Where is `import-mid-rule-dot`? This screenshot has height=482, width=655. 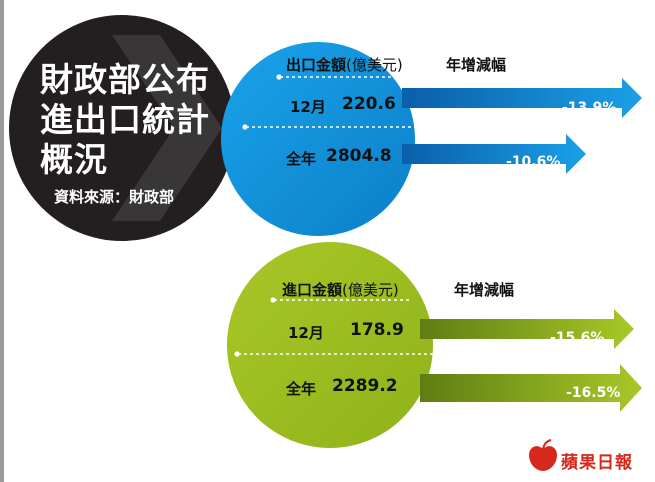
import-mid-rule-dot is located at coordinates (237, 354).